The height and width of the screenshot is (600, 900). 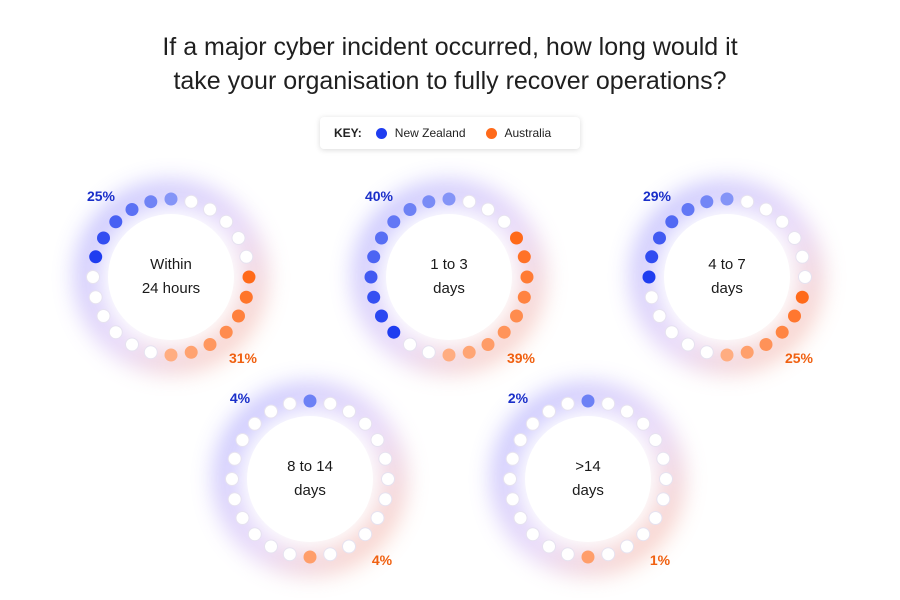 I want to click on ring-chart-0: Within 24 hours 25% 31%, so click(x=171, y=277).